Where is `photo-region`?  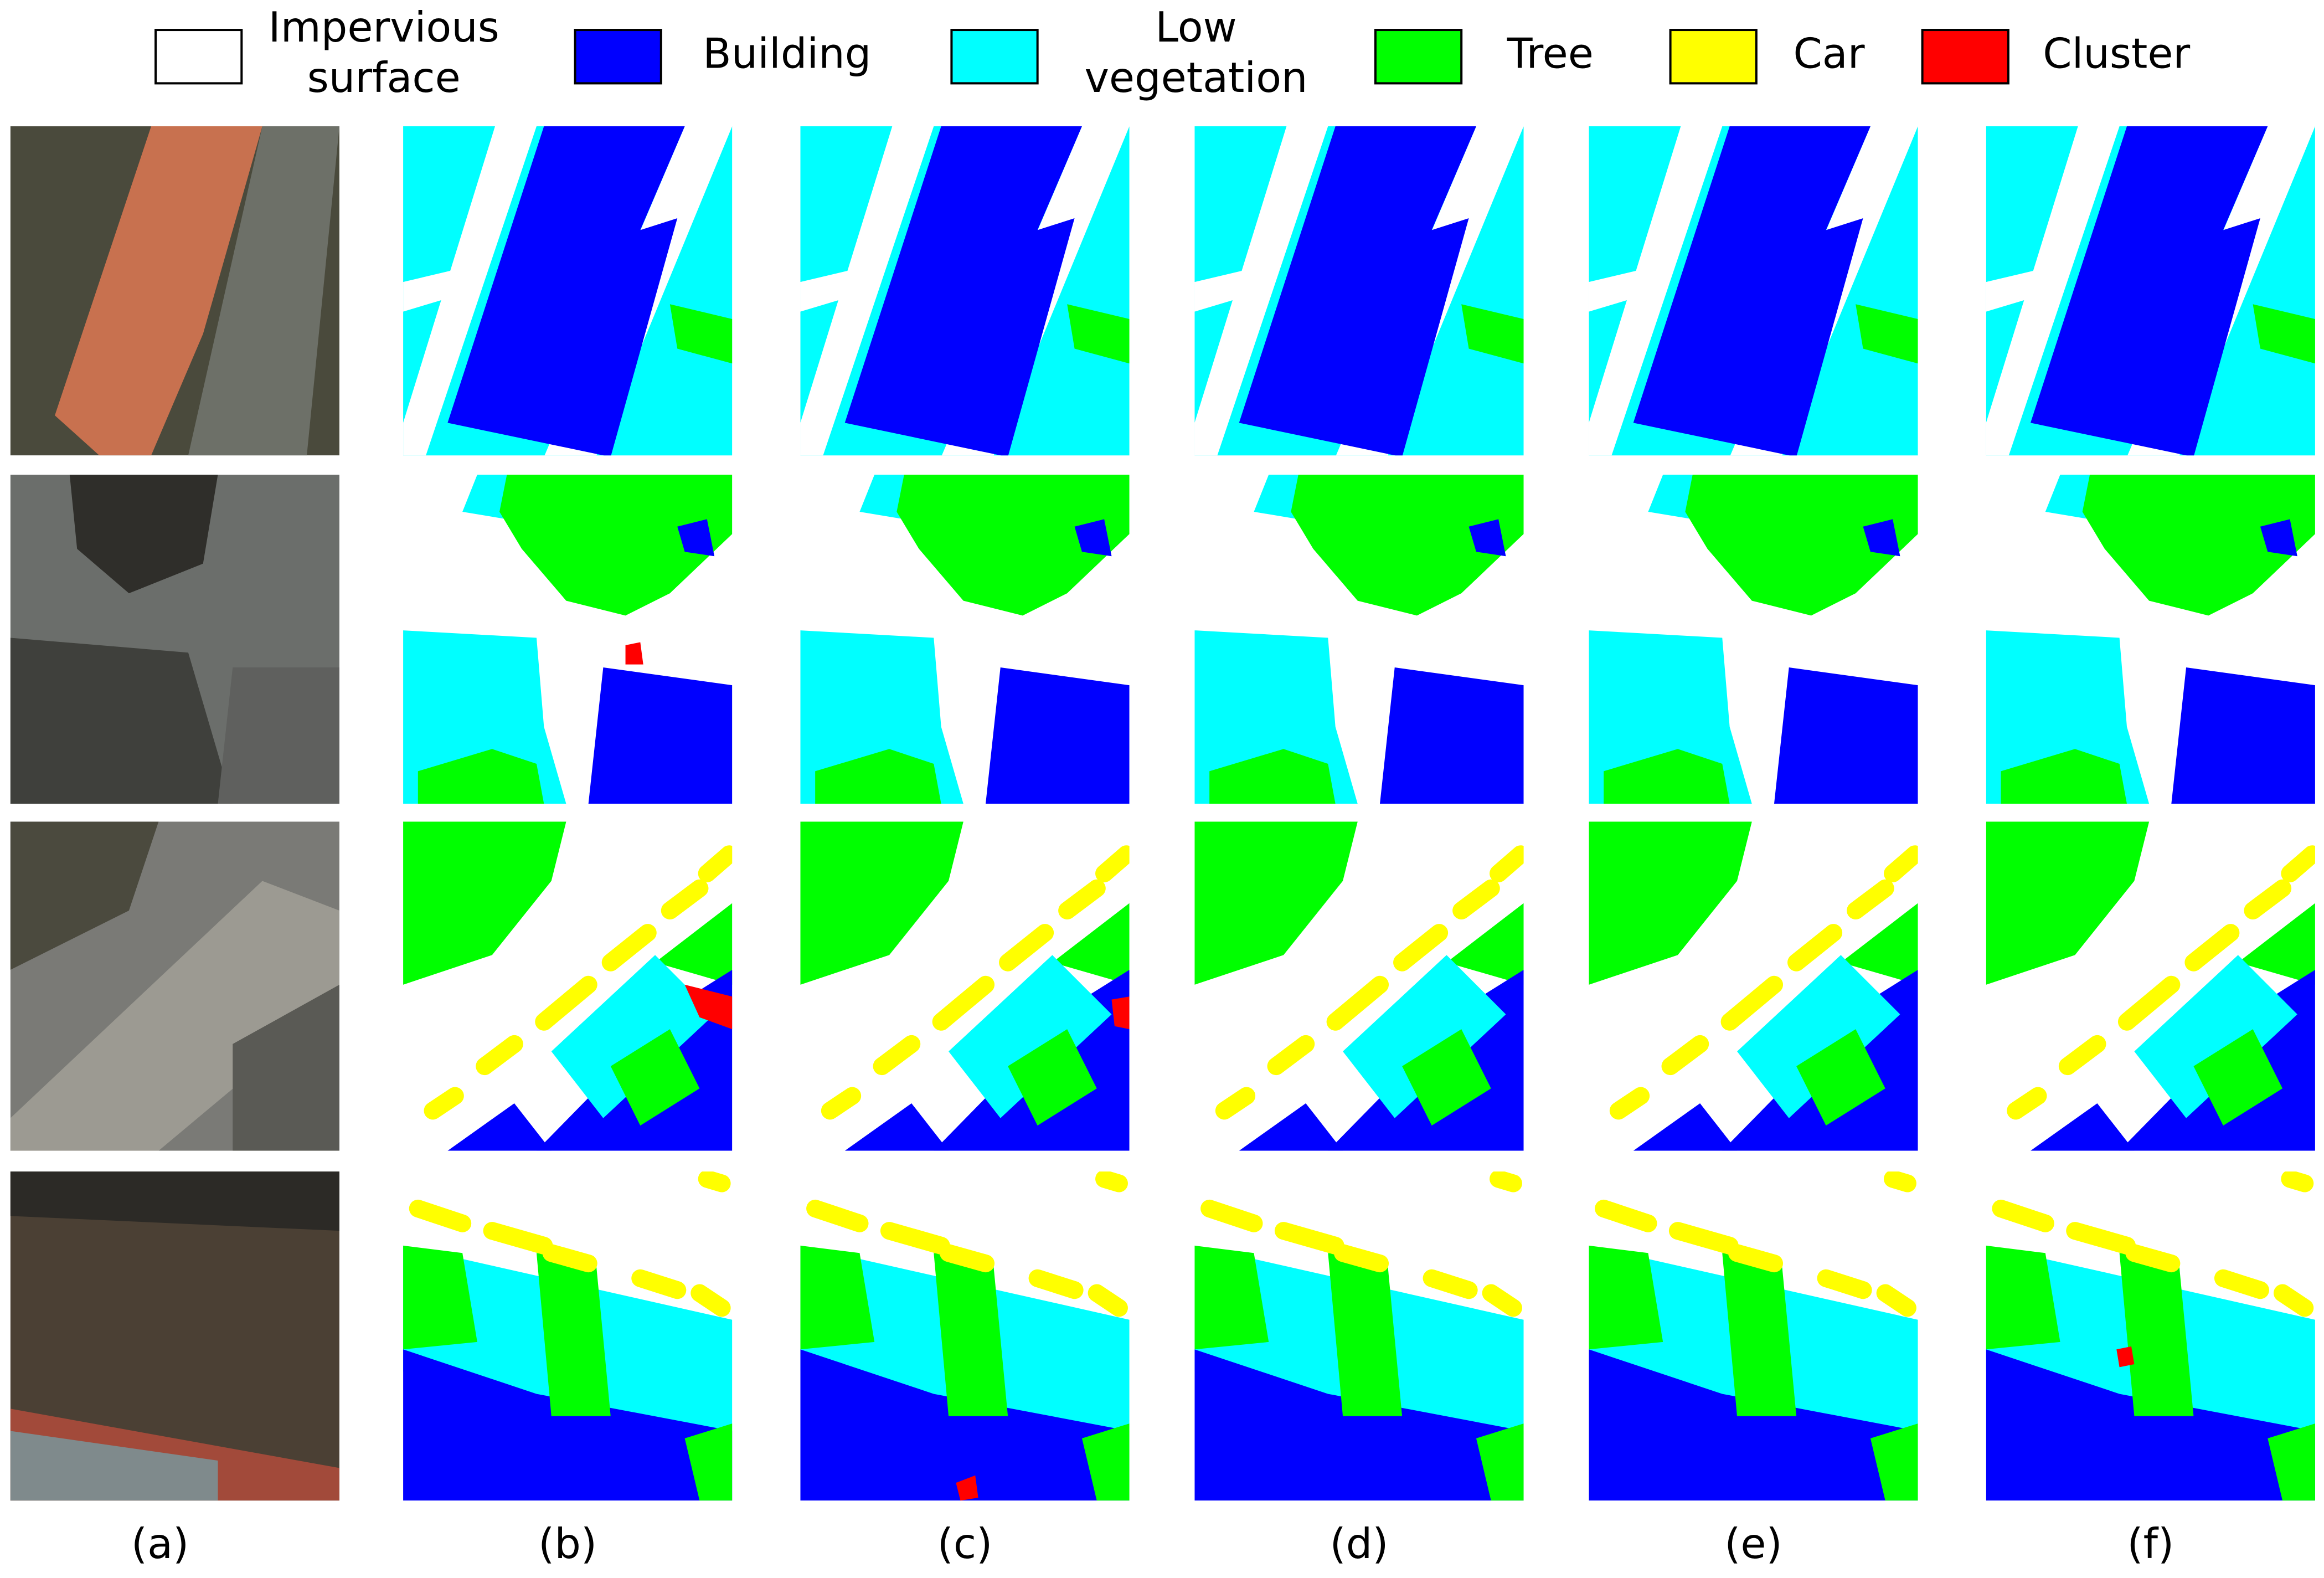 photo-region is located at coordinates (175, 1201).